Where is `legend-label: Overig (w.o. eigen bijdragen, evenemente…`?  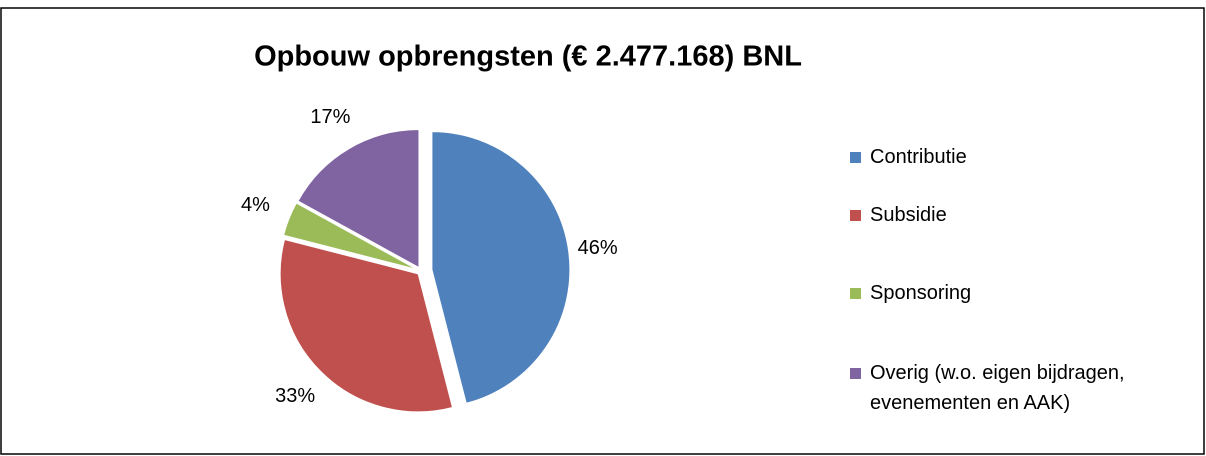 legend-label: Overig (w.o. eigen bijdragen, evenemente… is located at coordinates (997, 388).